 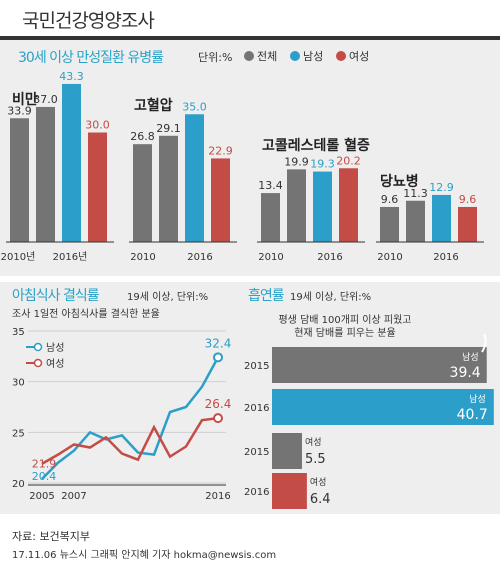 I want to click on smoking-female-value-0: 5.5, so click(x=315, y=459).